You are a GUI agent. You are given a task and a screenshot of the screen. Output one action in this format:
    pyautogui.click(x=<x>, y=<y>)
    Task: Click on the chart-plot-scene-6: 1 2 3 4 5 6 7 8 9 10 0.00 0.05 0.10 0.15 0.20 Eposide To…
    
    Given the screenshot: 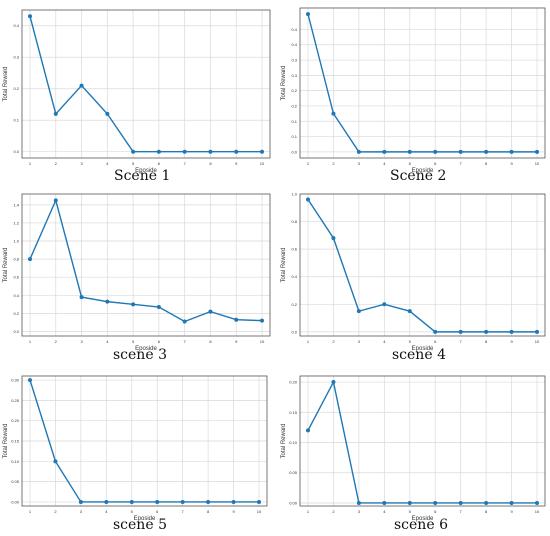 What is the action you would take?
    pyautogui.click(x=413, y=448)
    